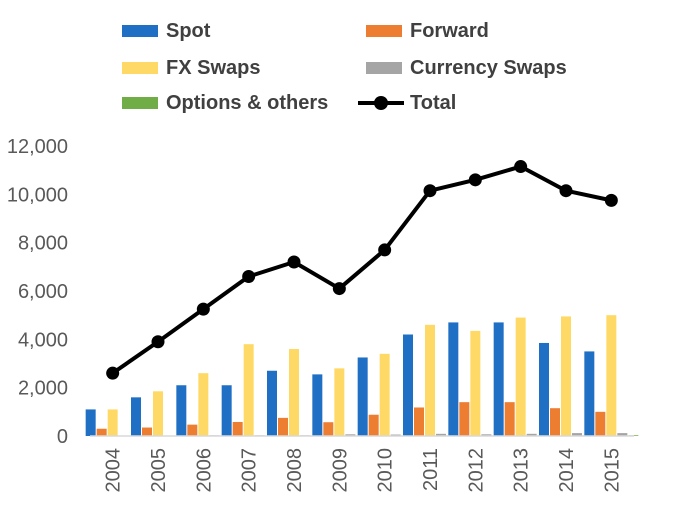 The width and height of the screenshot is (674, 510). Describe the element at coordinates (37, 147) in the screenshot. I see `y-tick-label: 12,000` at that location.